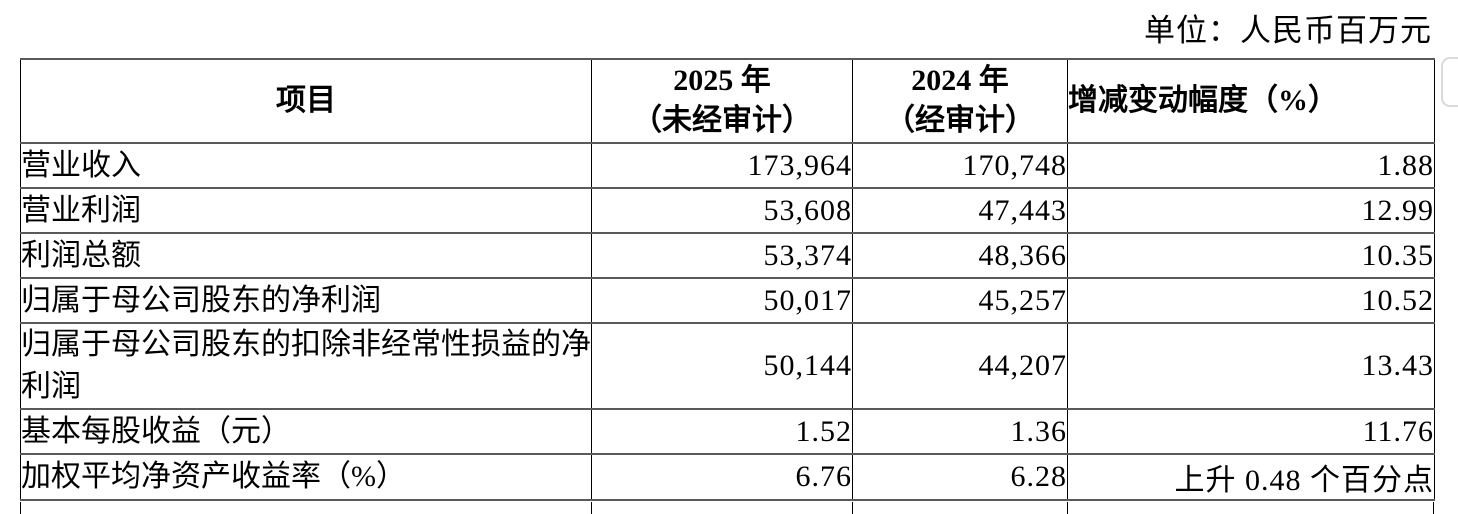 The image size is (1458, 514). Describe the element at coordinates (960, 366) in the screenshot. I see `row-value-2024: 44,207` at that location.